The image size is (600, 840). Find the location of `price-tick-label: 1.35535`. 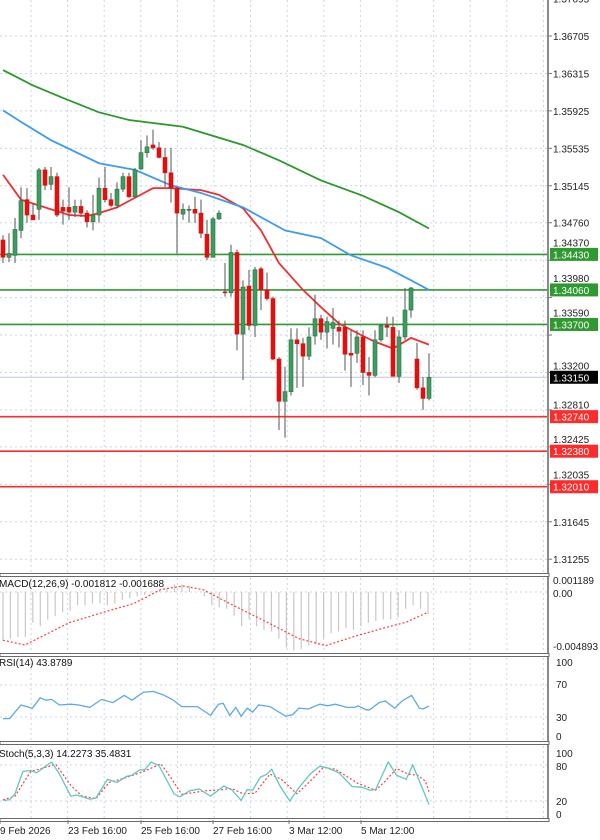

price-tick-label: 1.35535 is located at coordinates (571, 149).